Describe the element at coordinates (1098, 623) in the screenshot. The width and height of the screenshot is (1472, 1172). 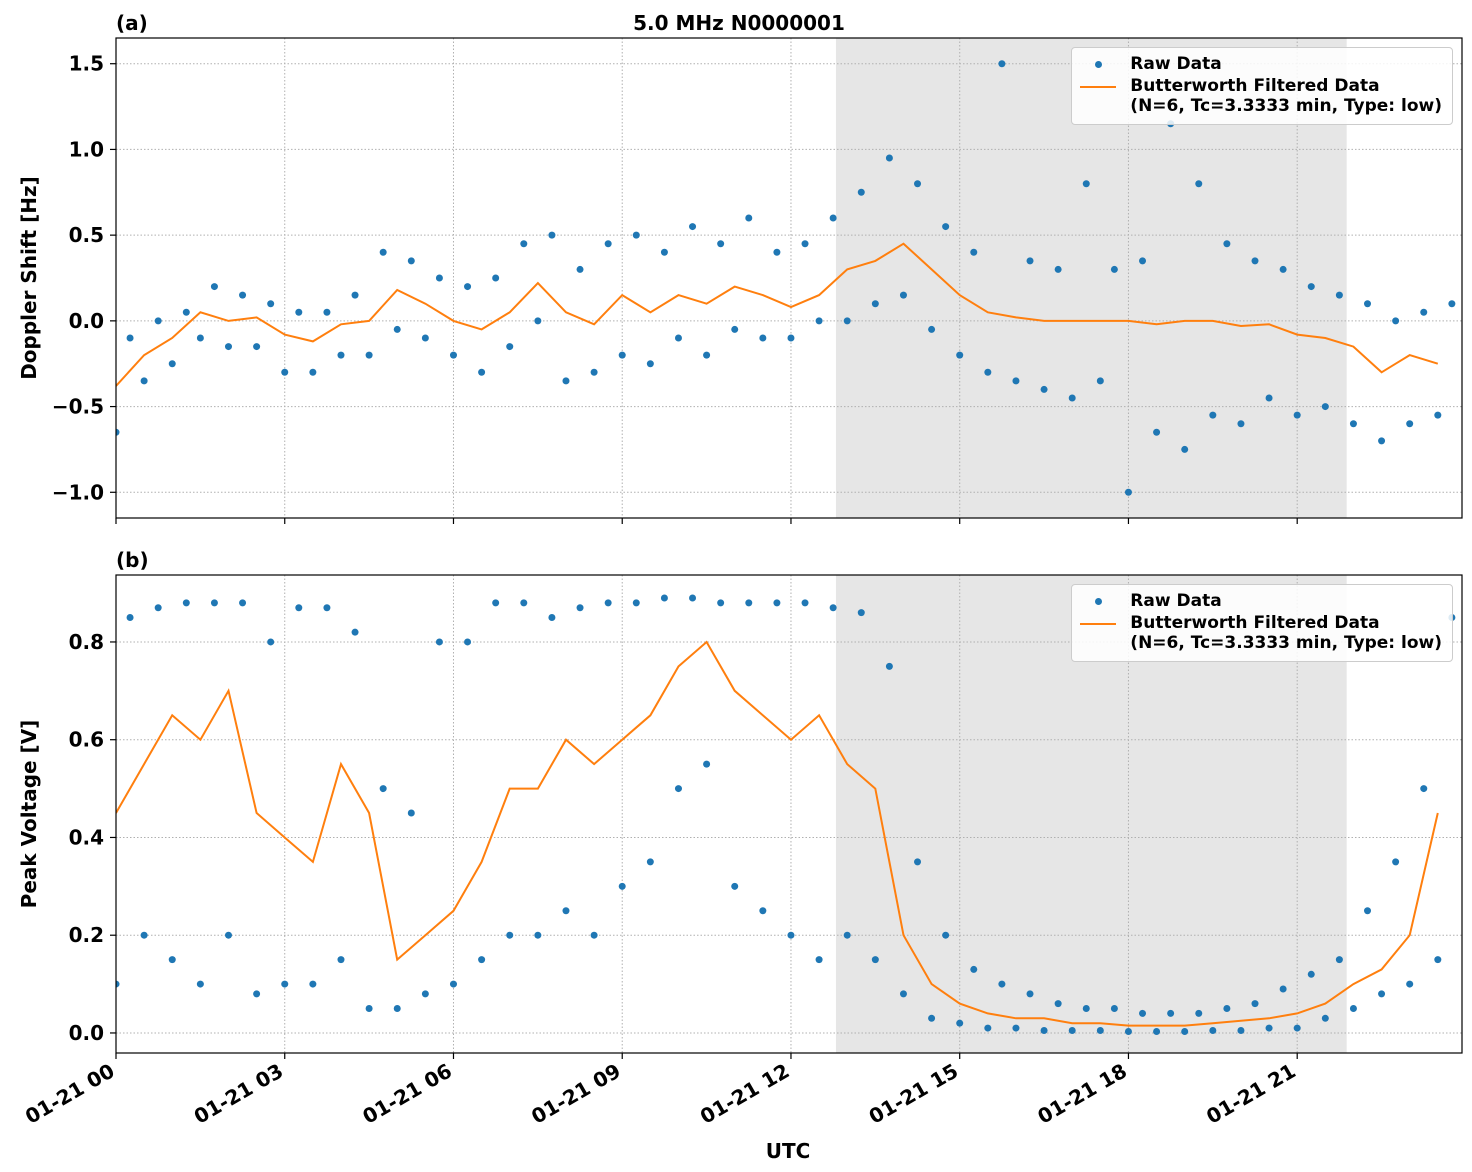
I see `legend-key` at that location.